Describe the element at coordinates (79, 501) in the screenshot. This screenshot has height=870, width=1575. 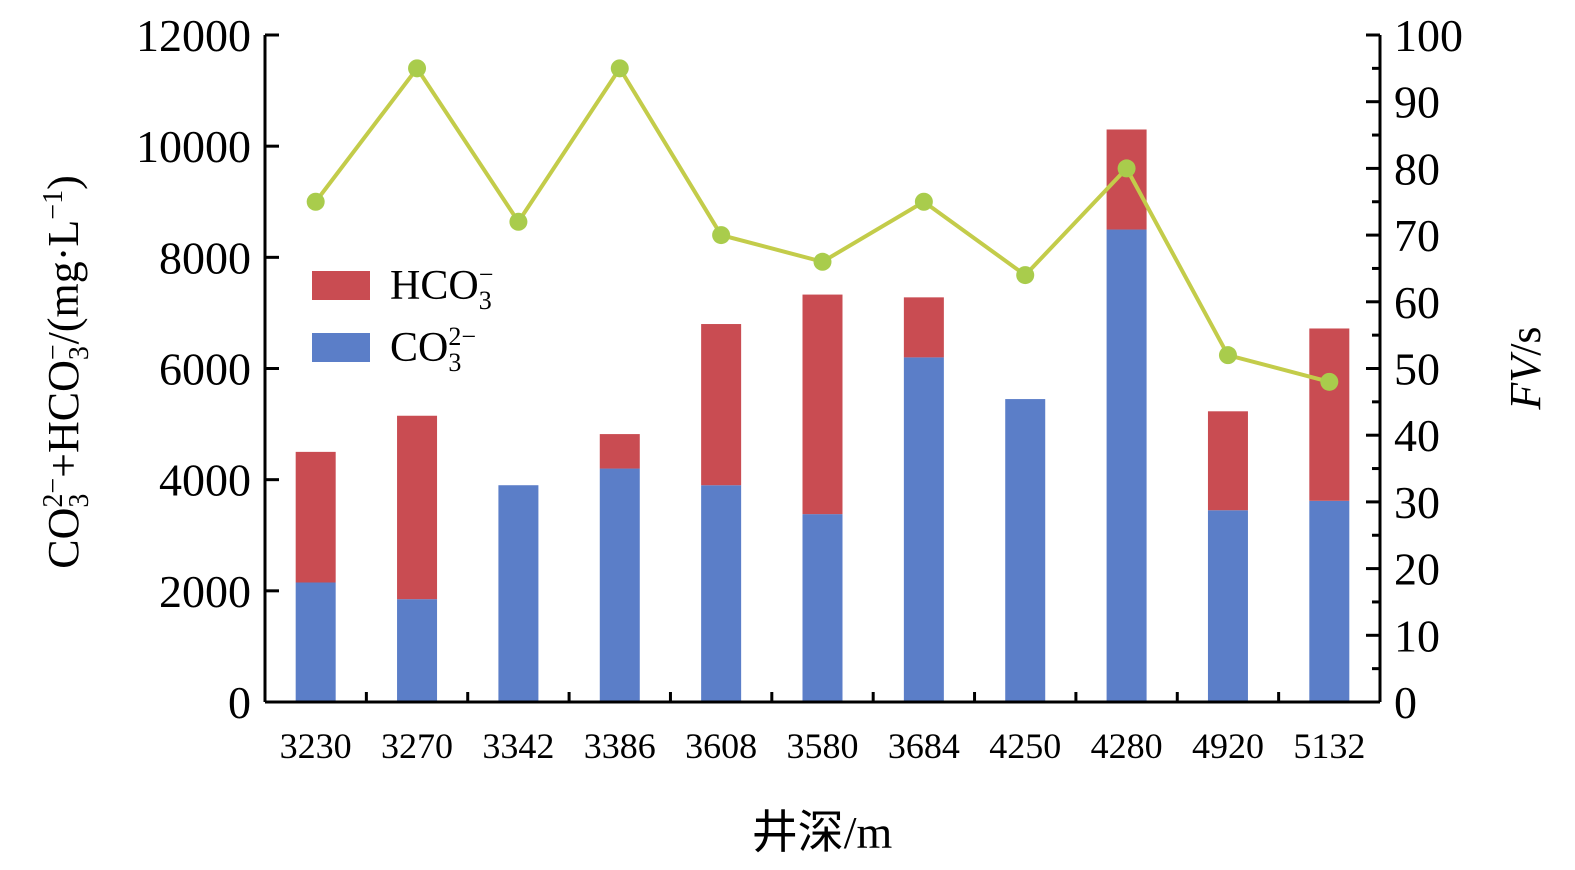
I see `y-left-part-1: 3` at that location.